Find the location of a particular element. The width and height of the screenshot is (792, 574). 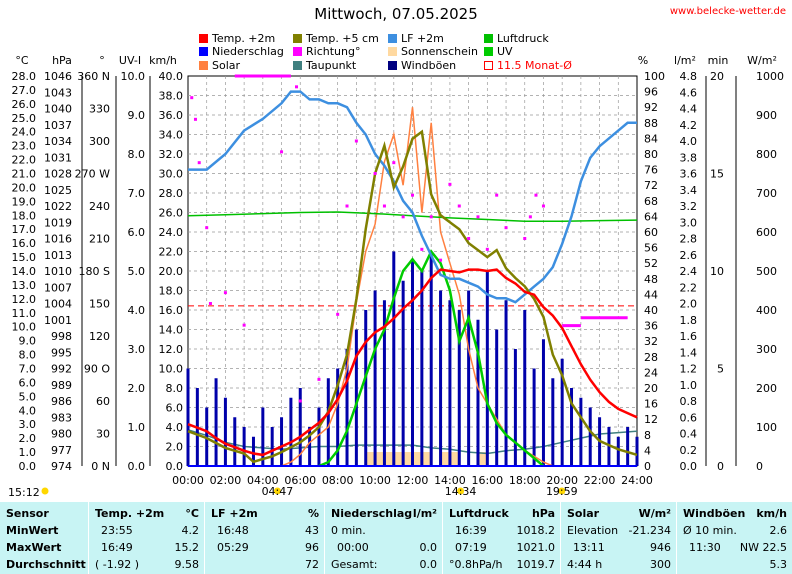

pressure-axis-tick: 983 is located at coordinates (61, 417).